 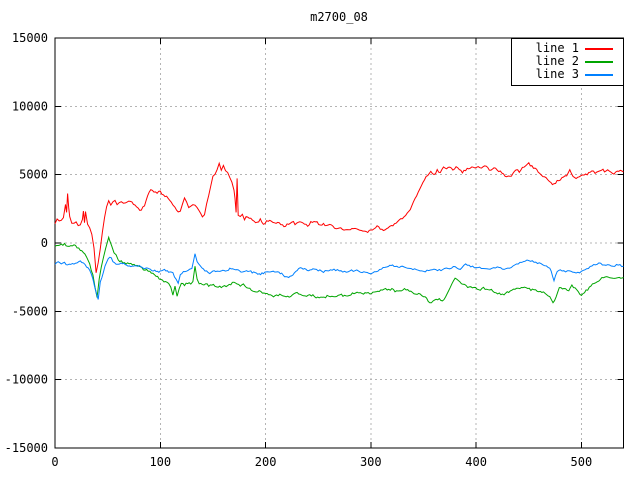 What do you see at coordinates (30, 106) in the screenshot?
I see `y-tick-label: 10000` at bounding box center [30, 106].